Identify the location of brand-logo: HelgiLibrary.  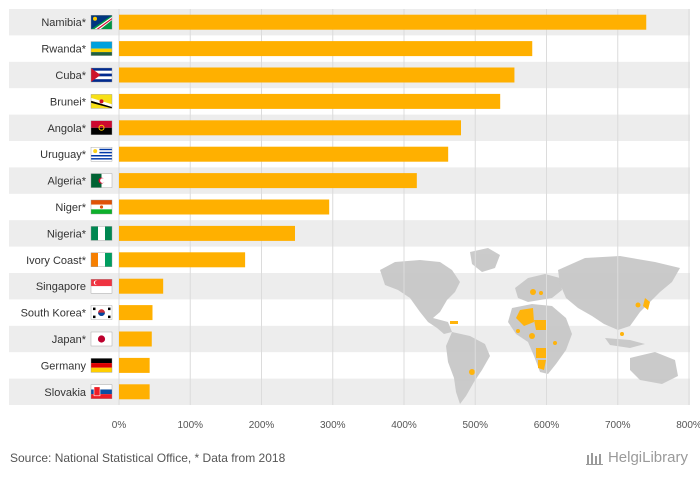
(636, 457).